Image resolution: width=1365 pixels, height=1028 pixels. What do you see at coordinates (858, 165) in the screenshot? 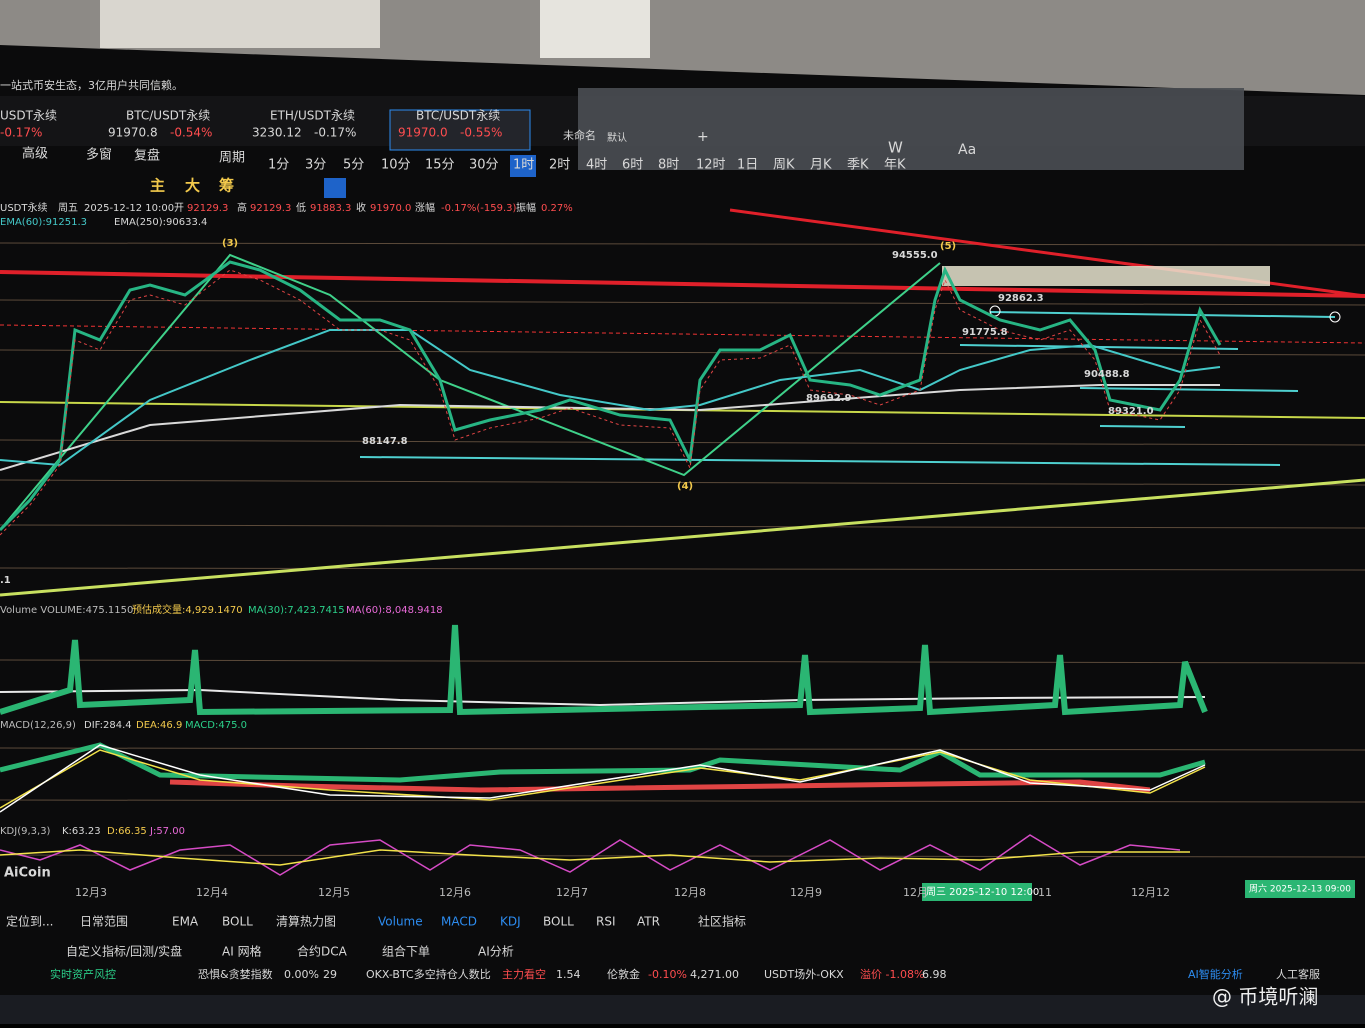
I see `tab: 季K` at bounding box center [858, 165].